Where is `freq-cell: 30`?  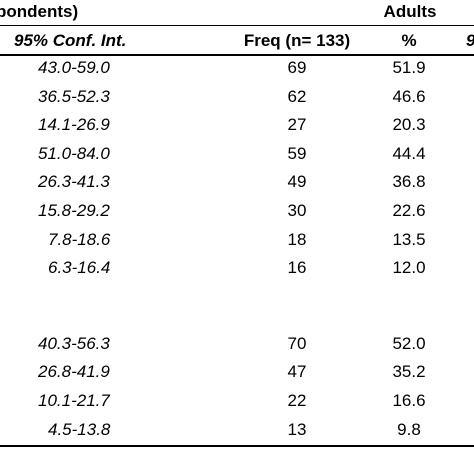 freq-cell: 30 is located at coordinates (297, 210).